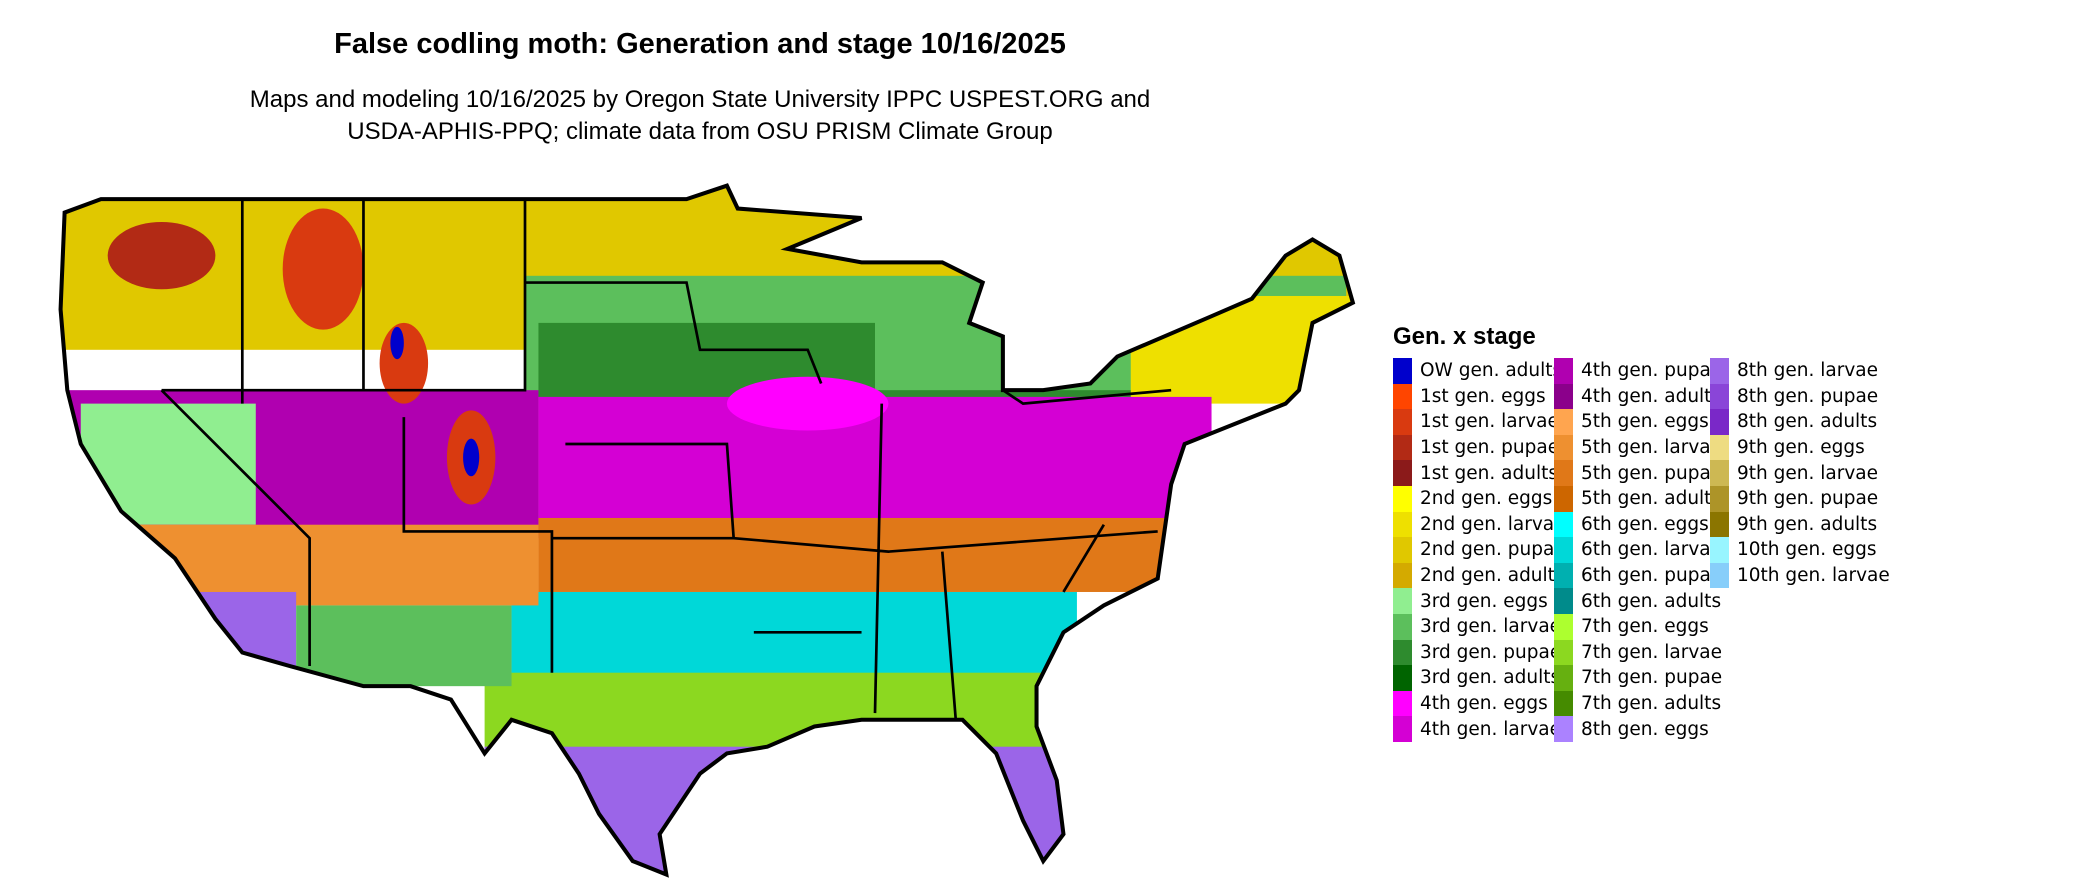 The image size is (2100, 892). What do you see at coordinates (1651, 499) in the screenshot?
I see `legend-label: 5th gen. adults` at bounding box center [1651, 499].